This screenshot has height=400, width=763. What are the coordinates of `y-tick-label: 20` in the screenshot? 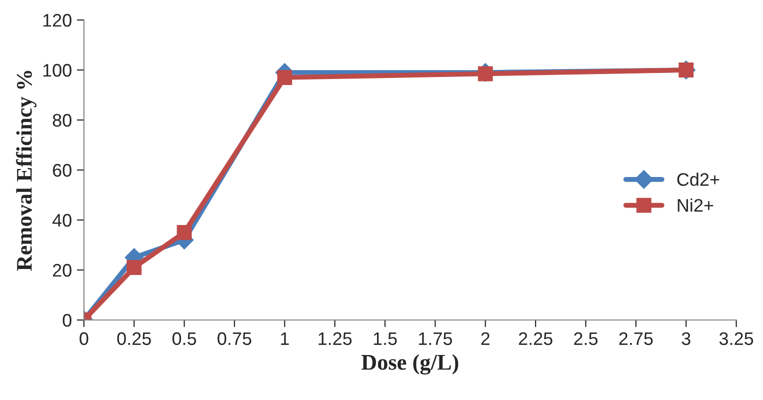 It's located at (62, 270).